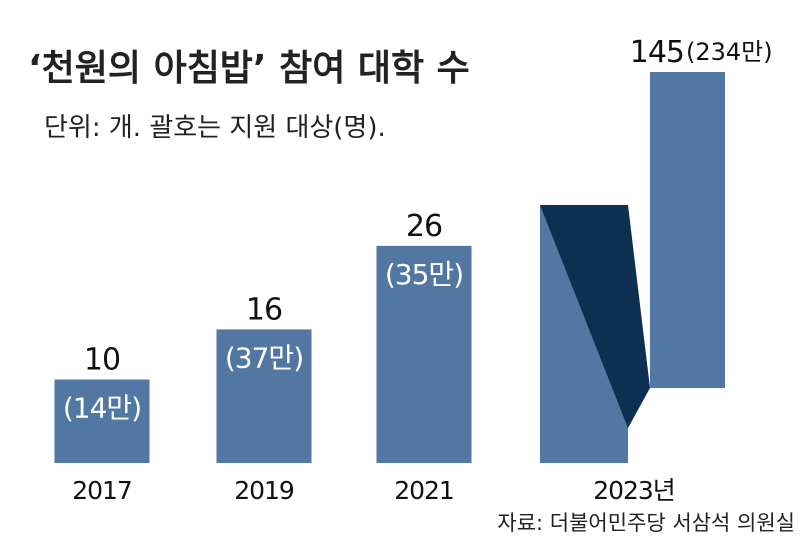 The height and width of the screenshot is (553, 800). I want to click on chart-title: ‘천원의 아침밥’ 참여 대학 수, so click(249, 68).